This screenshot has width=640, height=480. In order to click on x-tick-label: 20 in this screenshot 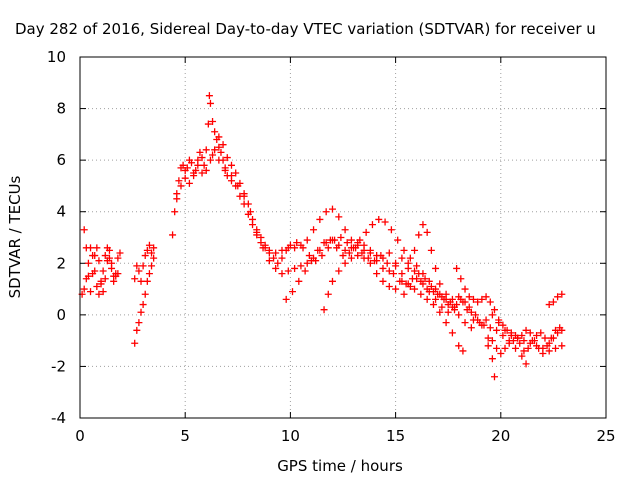, I will do `click(500, 436)`.